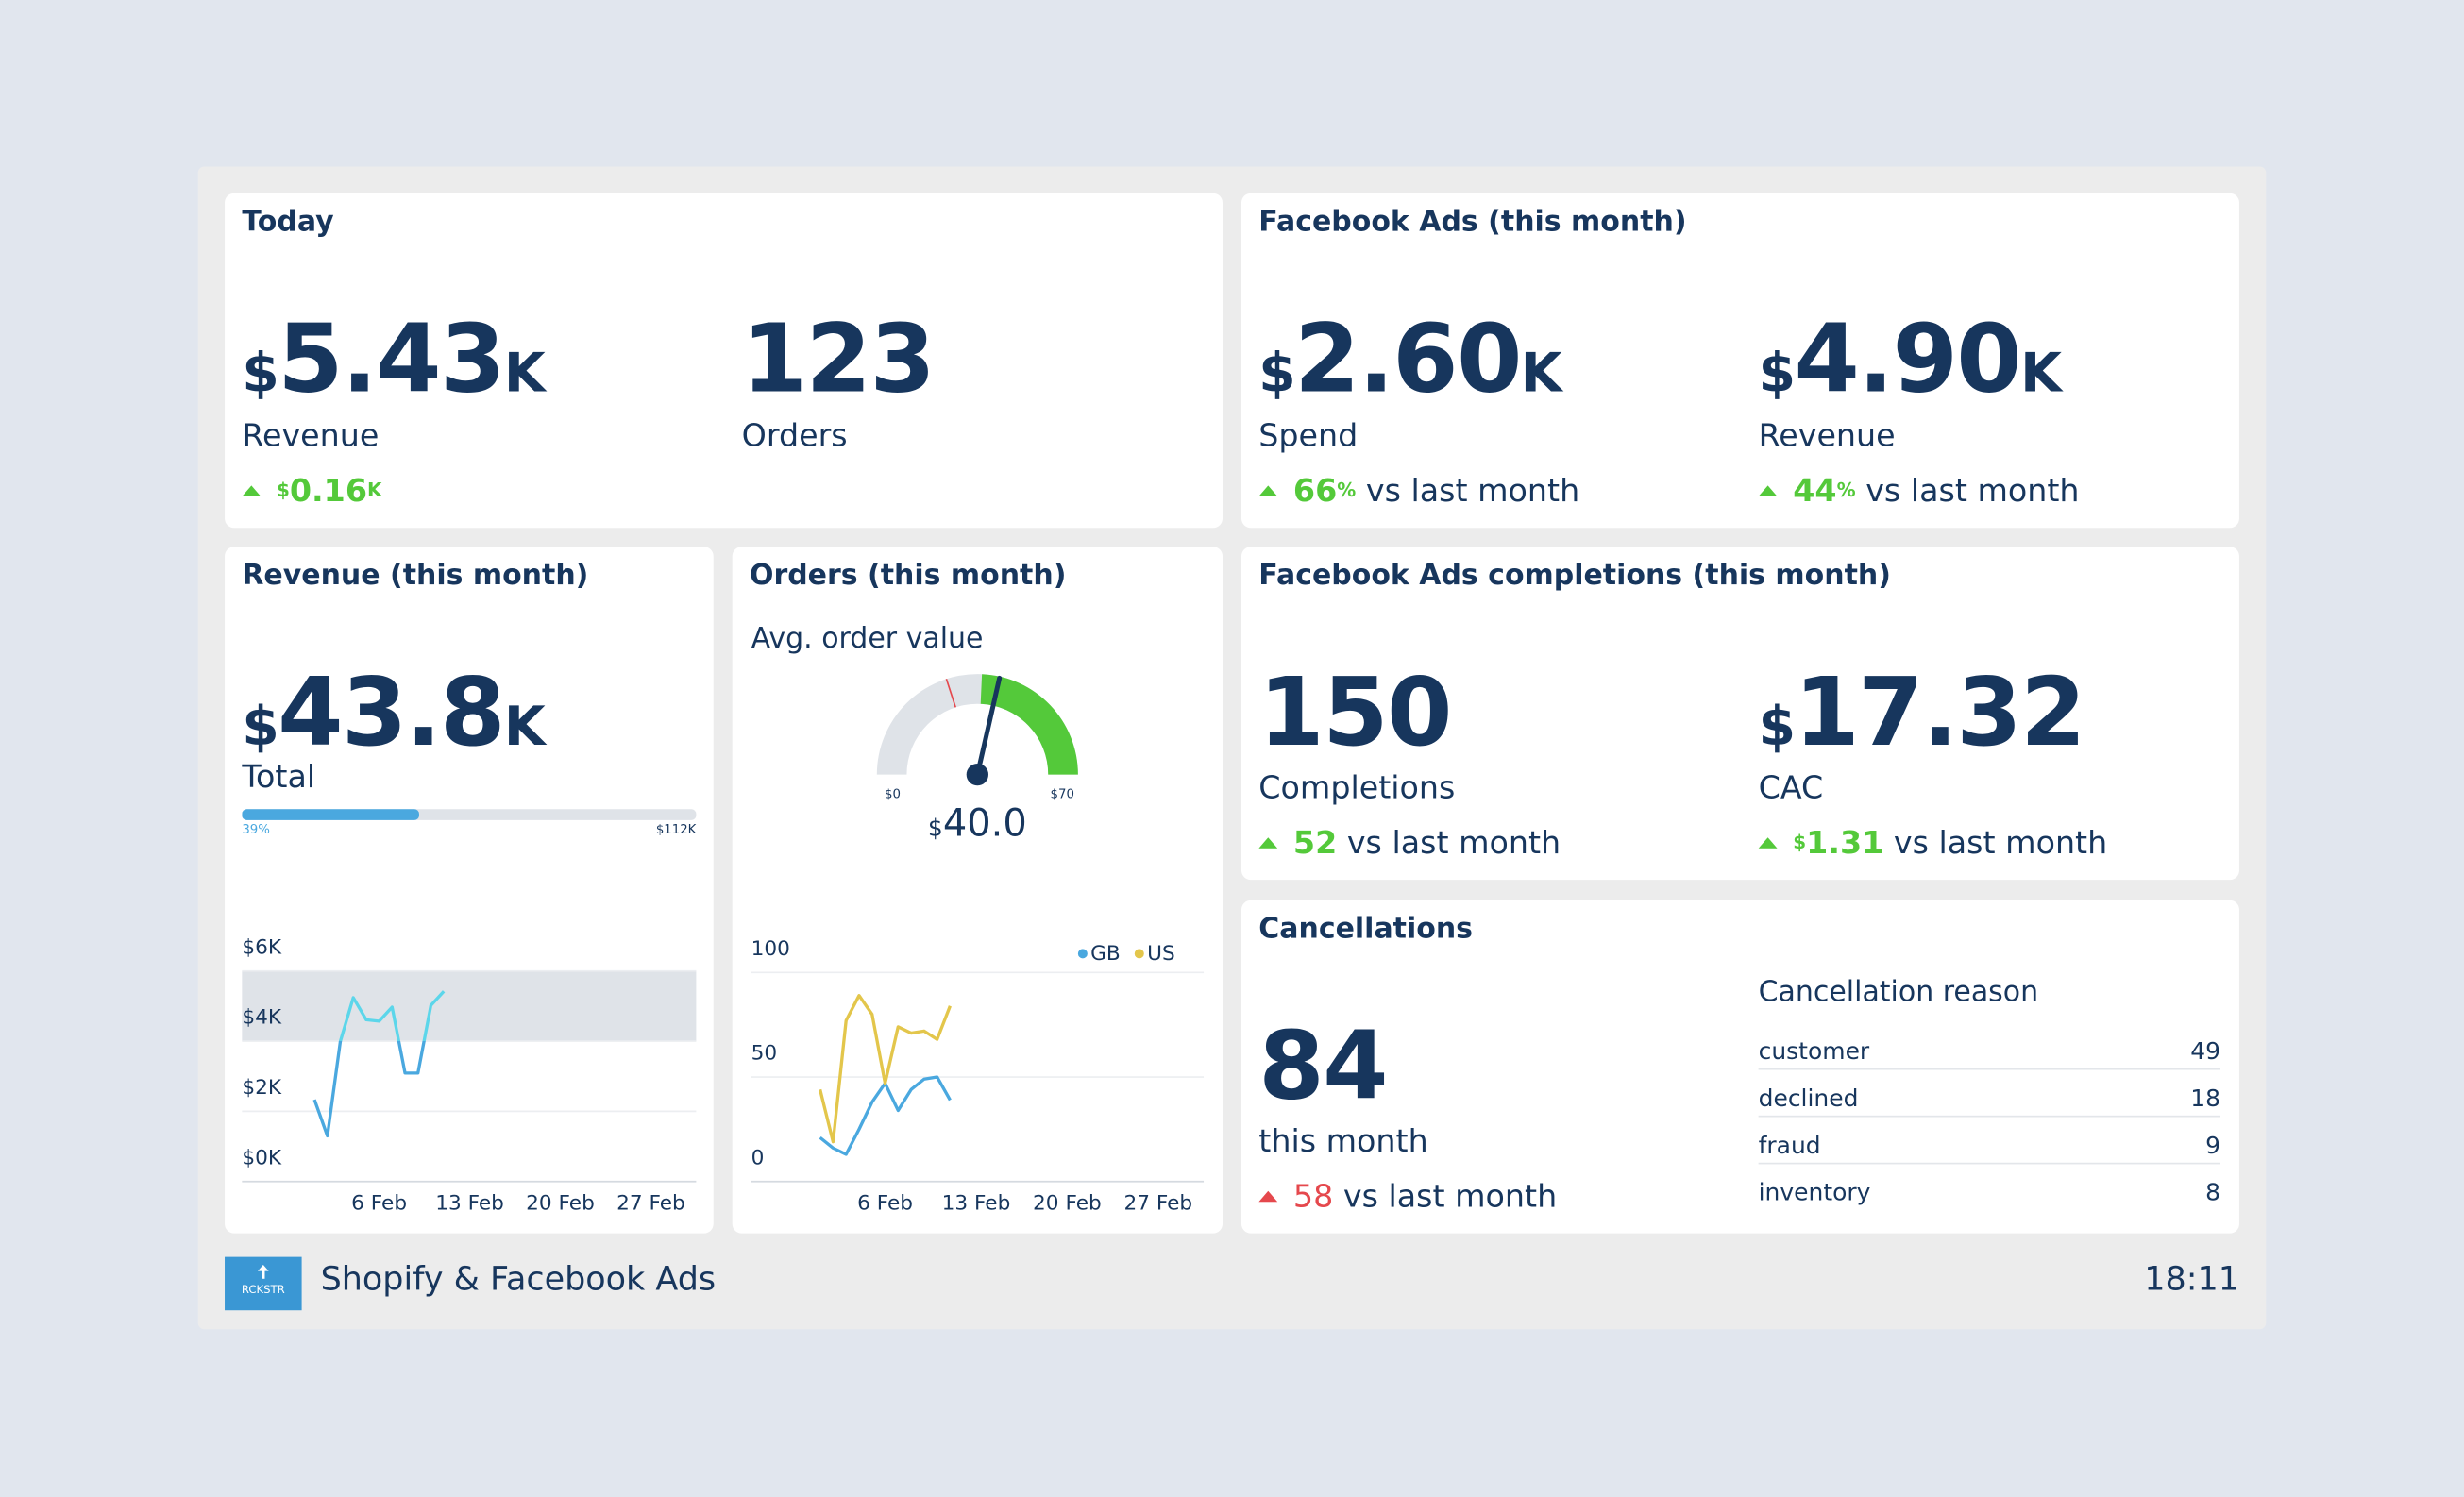 The image size is (2464, 1497). What do you see at coordinates (1409, 367) in the screenshot?
I see `big-value: $2.60K` at bounding box center [1409, 367].